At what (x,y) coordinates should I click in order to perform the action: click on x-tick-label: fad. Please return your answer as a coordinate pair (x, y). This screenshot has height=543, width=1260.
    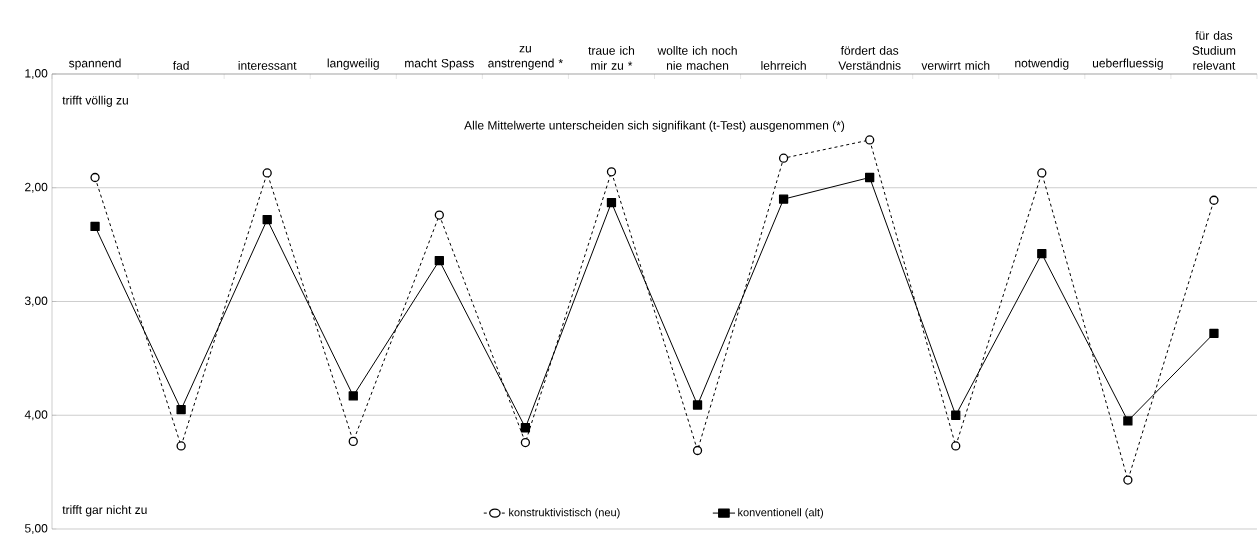
    Looking at the image, I should click on (180, 65).